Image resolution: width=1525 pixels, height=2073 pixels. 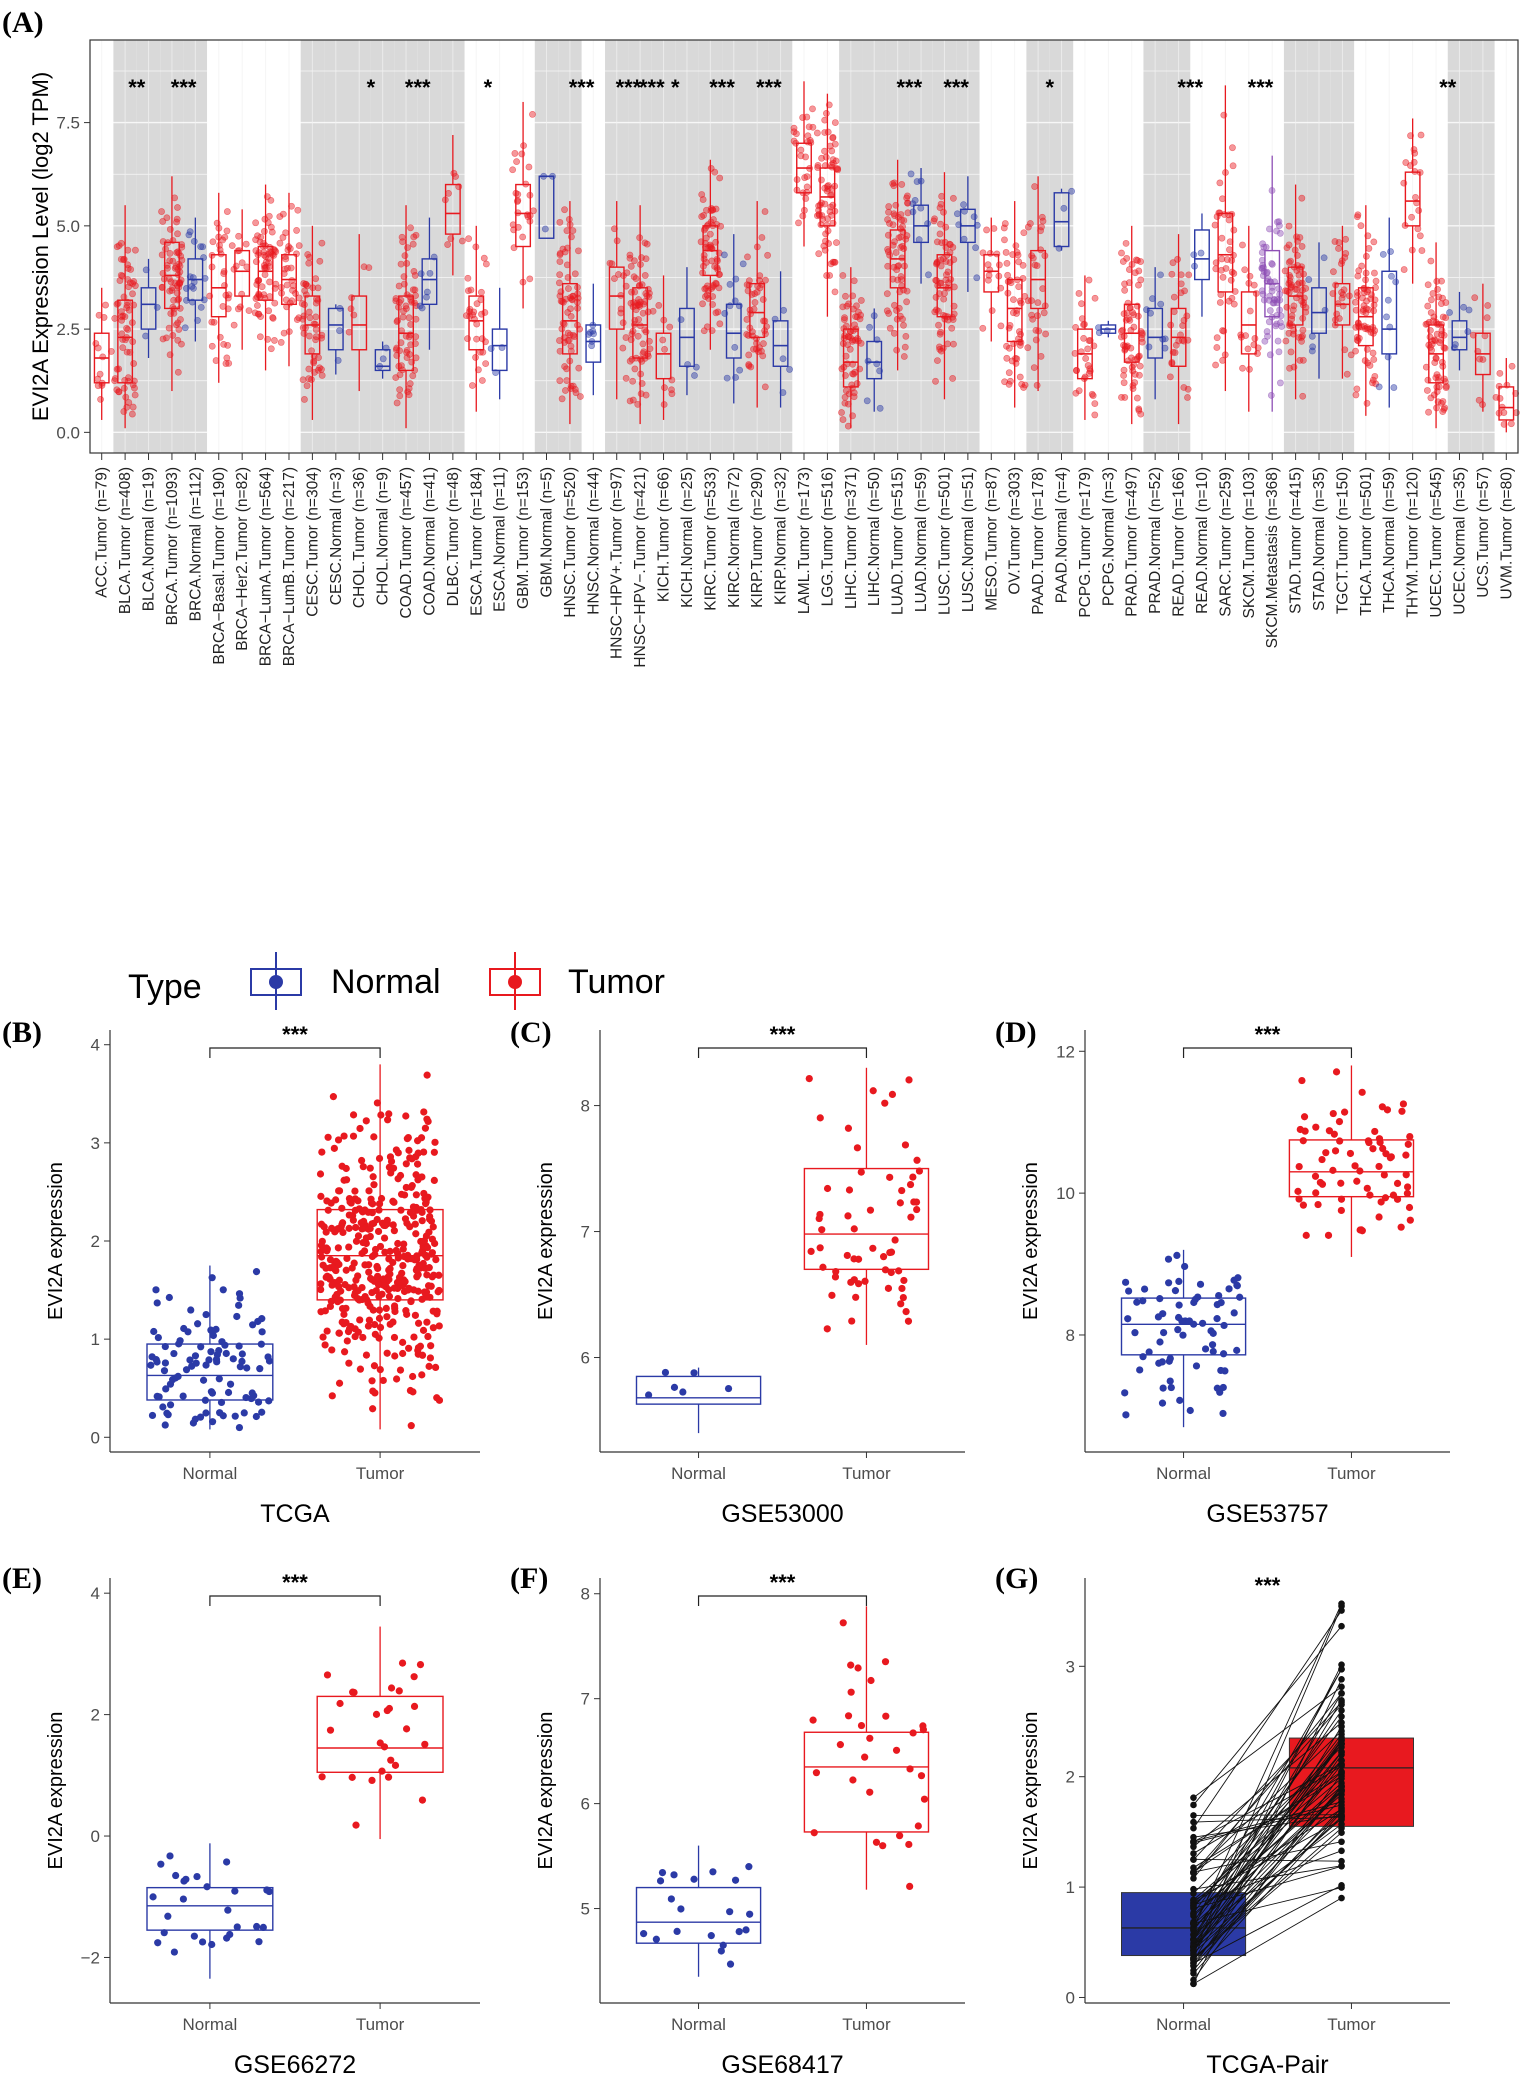 What do you see at coordinates (1272, 557) in the screenshot?
I see `category-label: SKCM.Metastasis (n=368)` at bounding box center [1272, 557].